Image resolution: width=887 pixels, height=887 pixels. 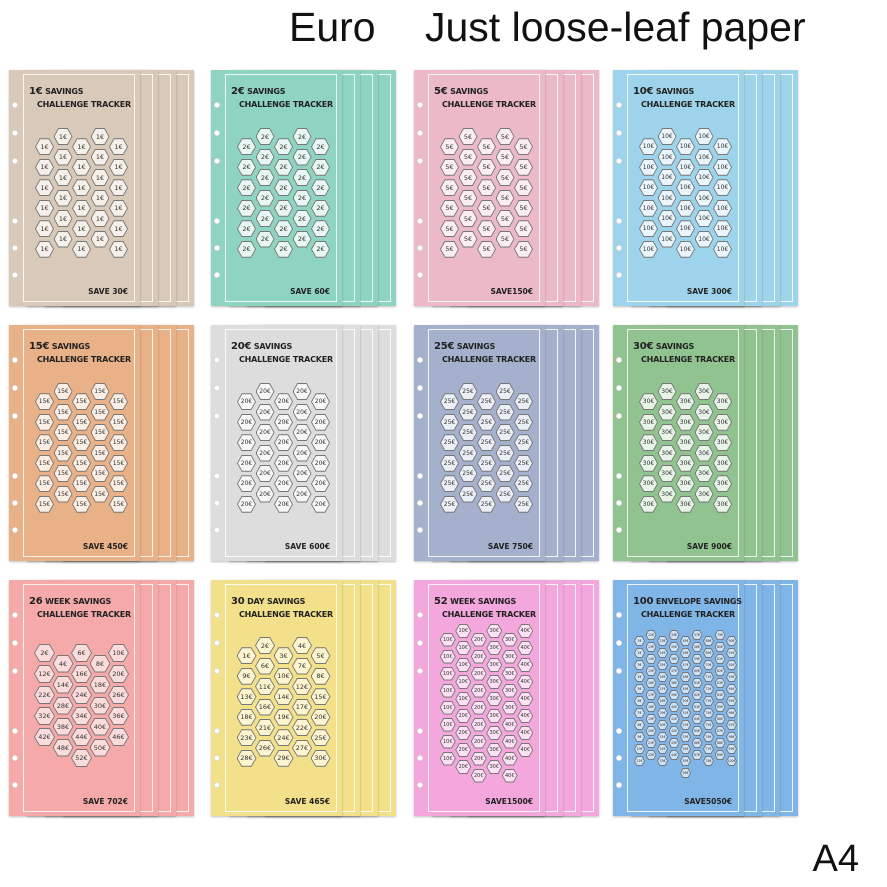 What do you see at coordinates (697, 707) in the screenshot?
I see `savings-cell: 63€` at bounding box center [697, 707].